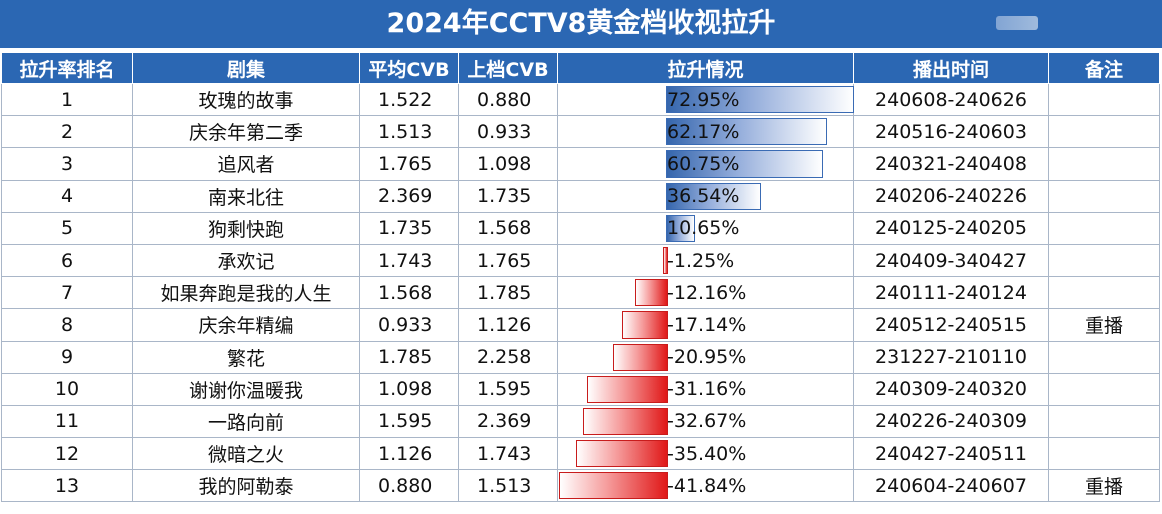 The height and width of the screenshot is (514, 1162). I want to click on drama-name-cell: 追风者, so click(246, 164).